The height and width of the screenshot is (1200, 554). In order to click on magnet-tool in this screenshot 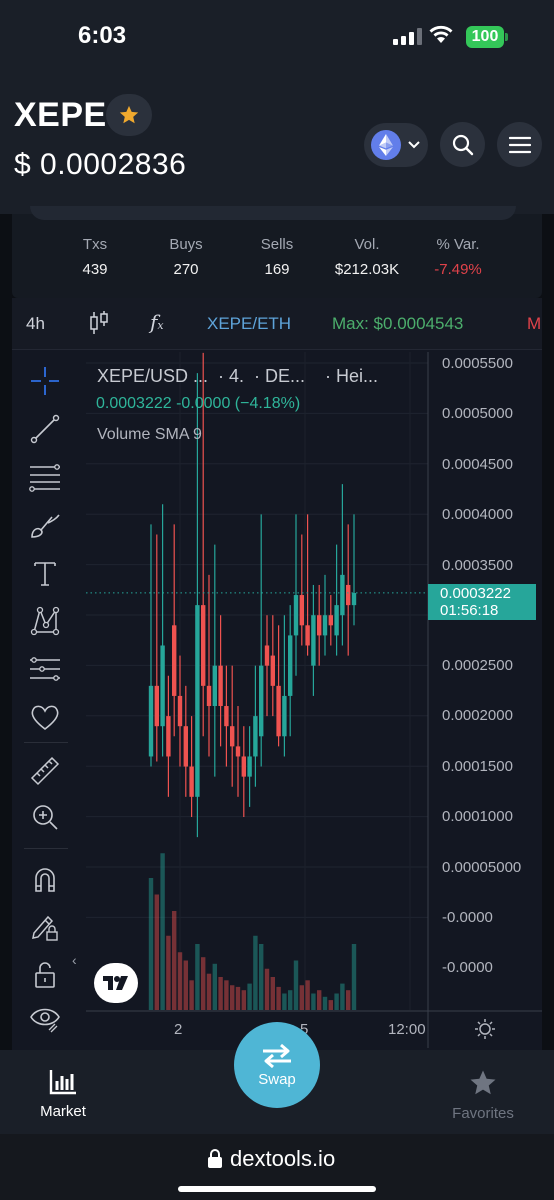, I will do `click(45, 879)`.